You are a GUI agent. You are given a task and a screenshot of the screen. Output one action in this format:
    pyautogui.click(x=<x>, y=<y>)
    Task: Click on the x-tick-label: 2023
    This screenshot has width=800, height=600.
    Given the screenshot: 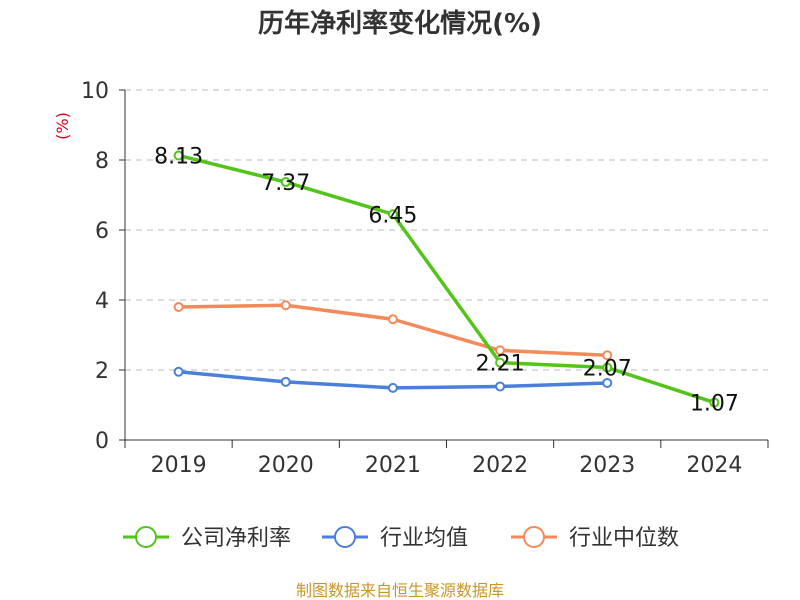 What is the action you would take?
    pyautogui.click(x=607, y=465)
    